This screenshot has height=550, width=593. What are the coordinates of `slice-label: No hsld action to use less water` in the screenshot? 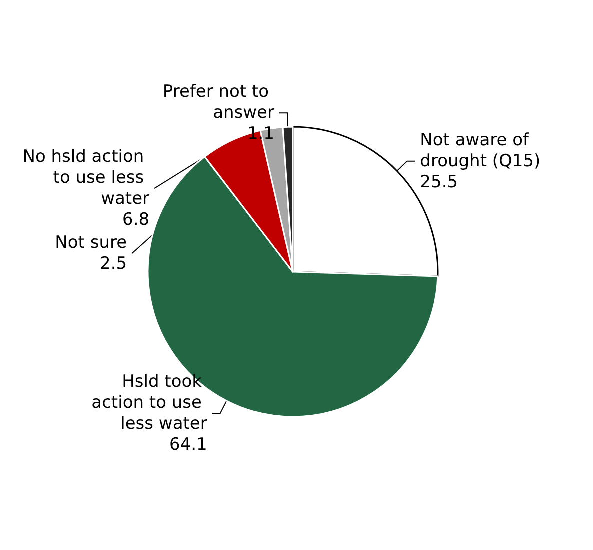 It's located at (86, 178).